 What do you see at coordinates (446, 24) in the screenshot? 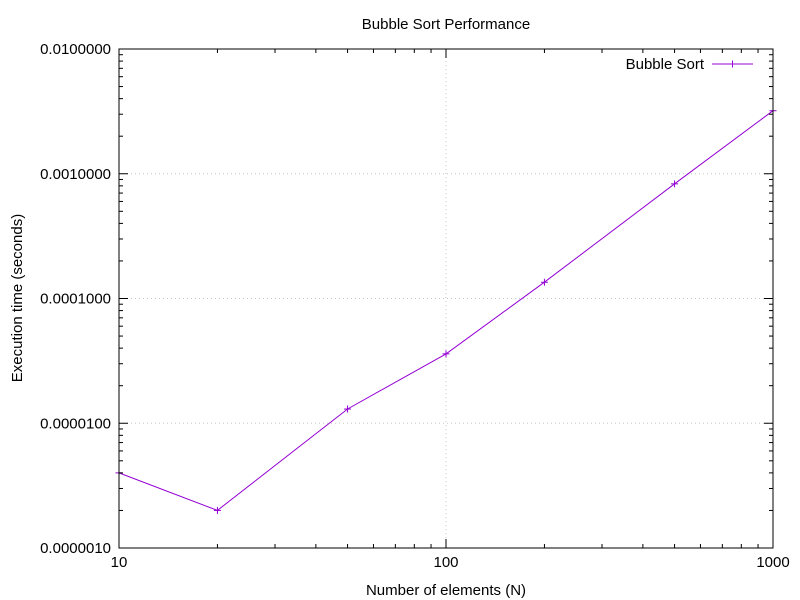
I see `chart-title: Bubble Sort Performance` at bounding box center [446, 24].